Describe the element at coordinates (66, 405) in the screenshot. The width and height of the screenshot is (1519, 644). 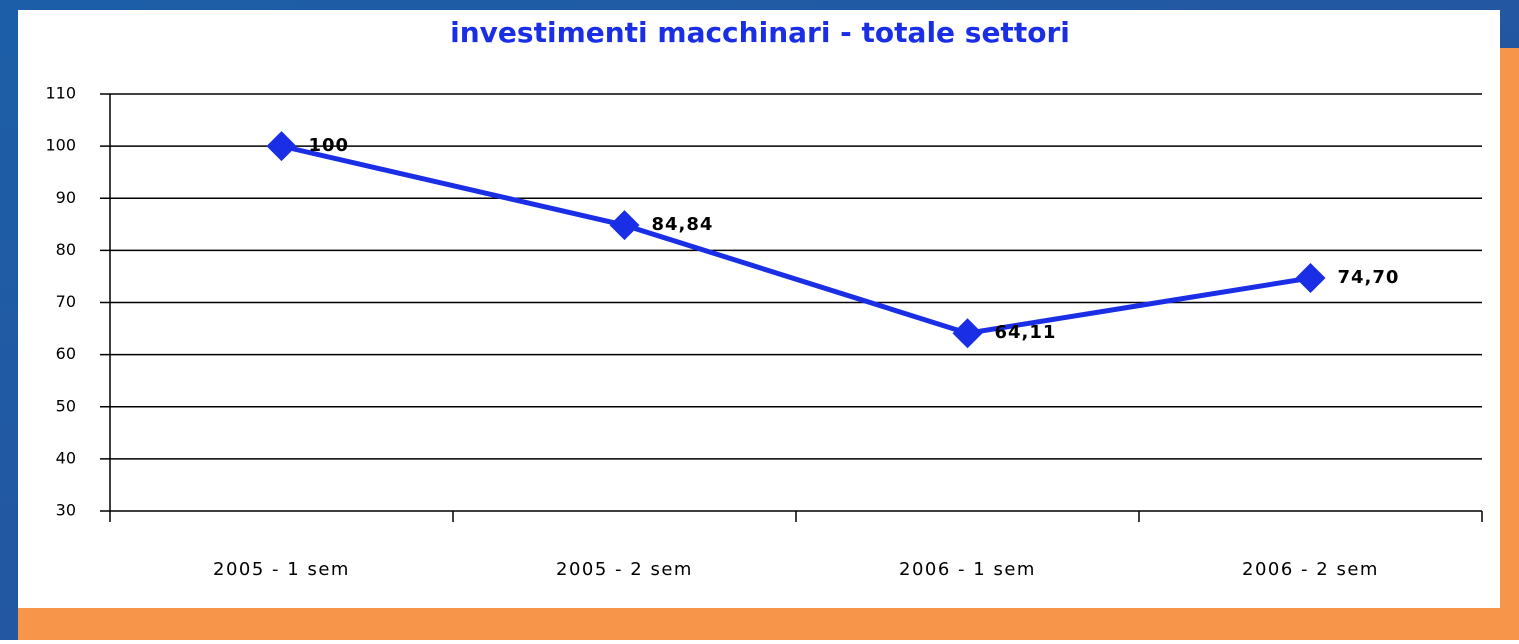
I see `y-tick-label: 50` at that location.